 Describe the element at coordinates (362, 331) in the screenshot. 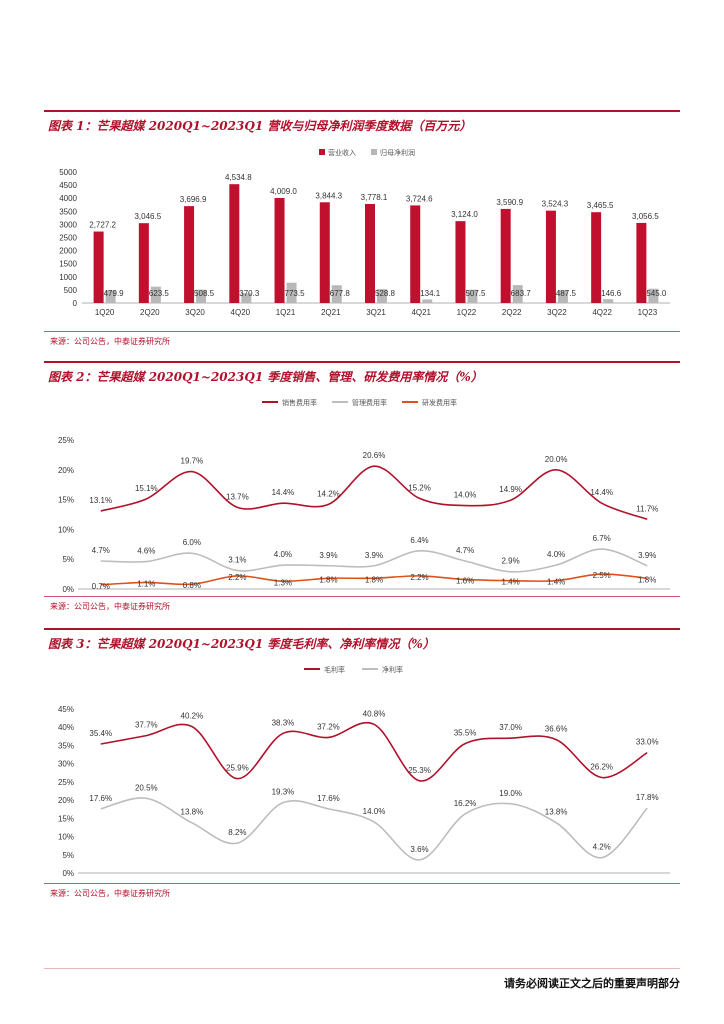

I see `figure-1-bottom-rule` at that location.